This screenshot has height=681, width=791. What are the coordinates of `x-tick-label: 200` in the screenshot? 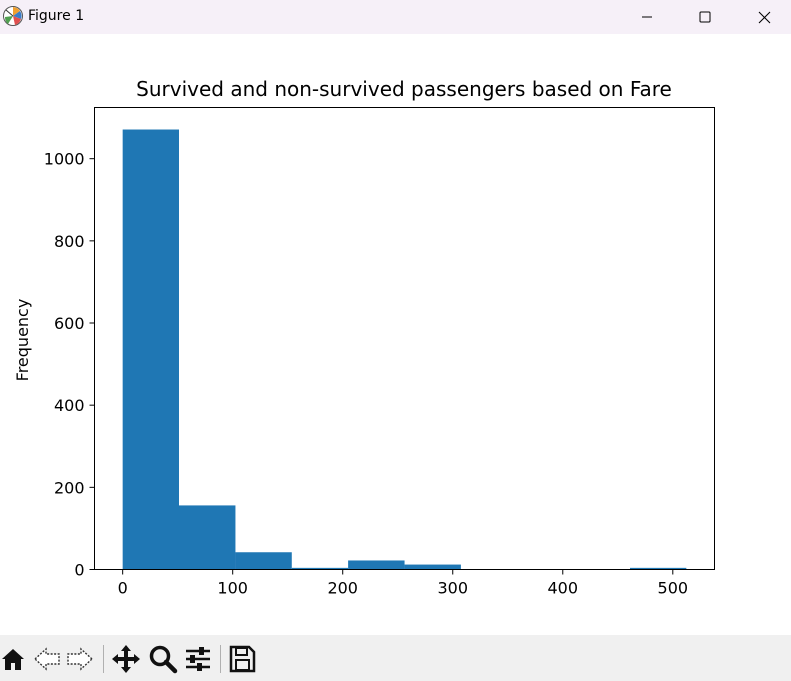 It's located at (342, 588).